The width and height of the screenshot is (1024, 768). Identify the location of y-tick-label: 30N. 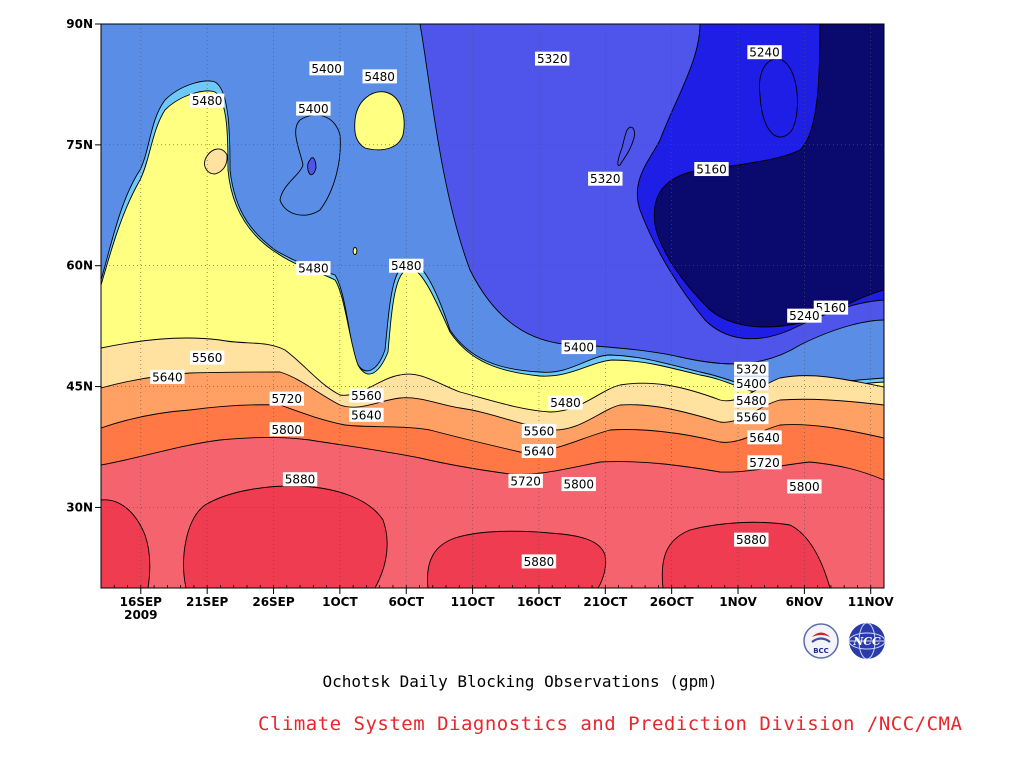
(79, 507).